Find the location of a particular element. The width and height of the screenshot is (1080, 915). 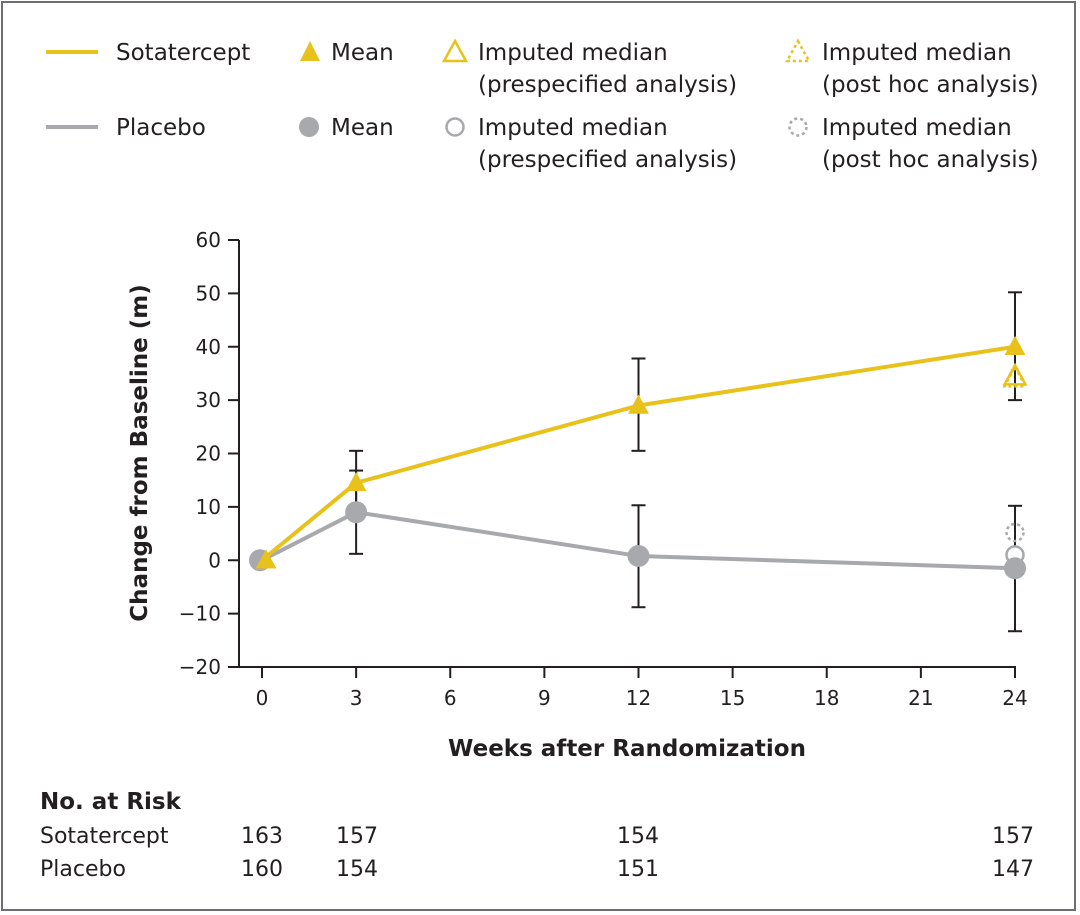

x-tick-label: 15 is located at coordinates (732, 698).